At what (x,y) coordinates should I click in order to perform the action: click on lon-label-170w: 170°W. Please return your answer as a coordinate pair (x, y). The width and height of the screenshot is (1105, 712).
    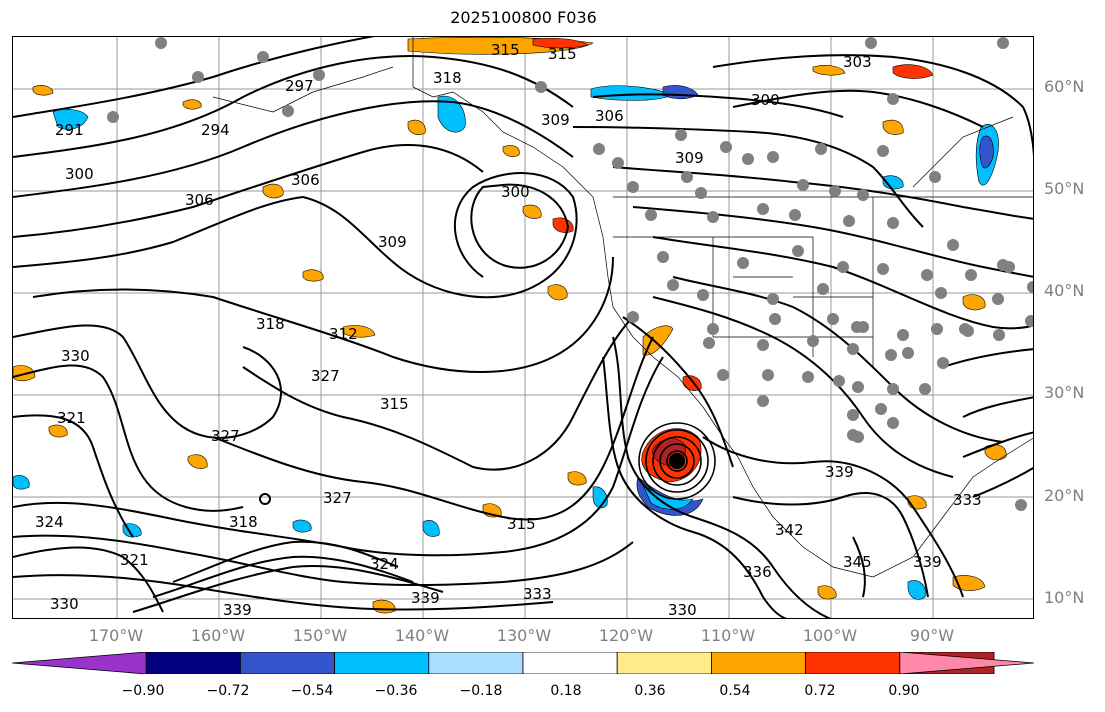
    Looking at the image, I should click on (116, 635).